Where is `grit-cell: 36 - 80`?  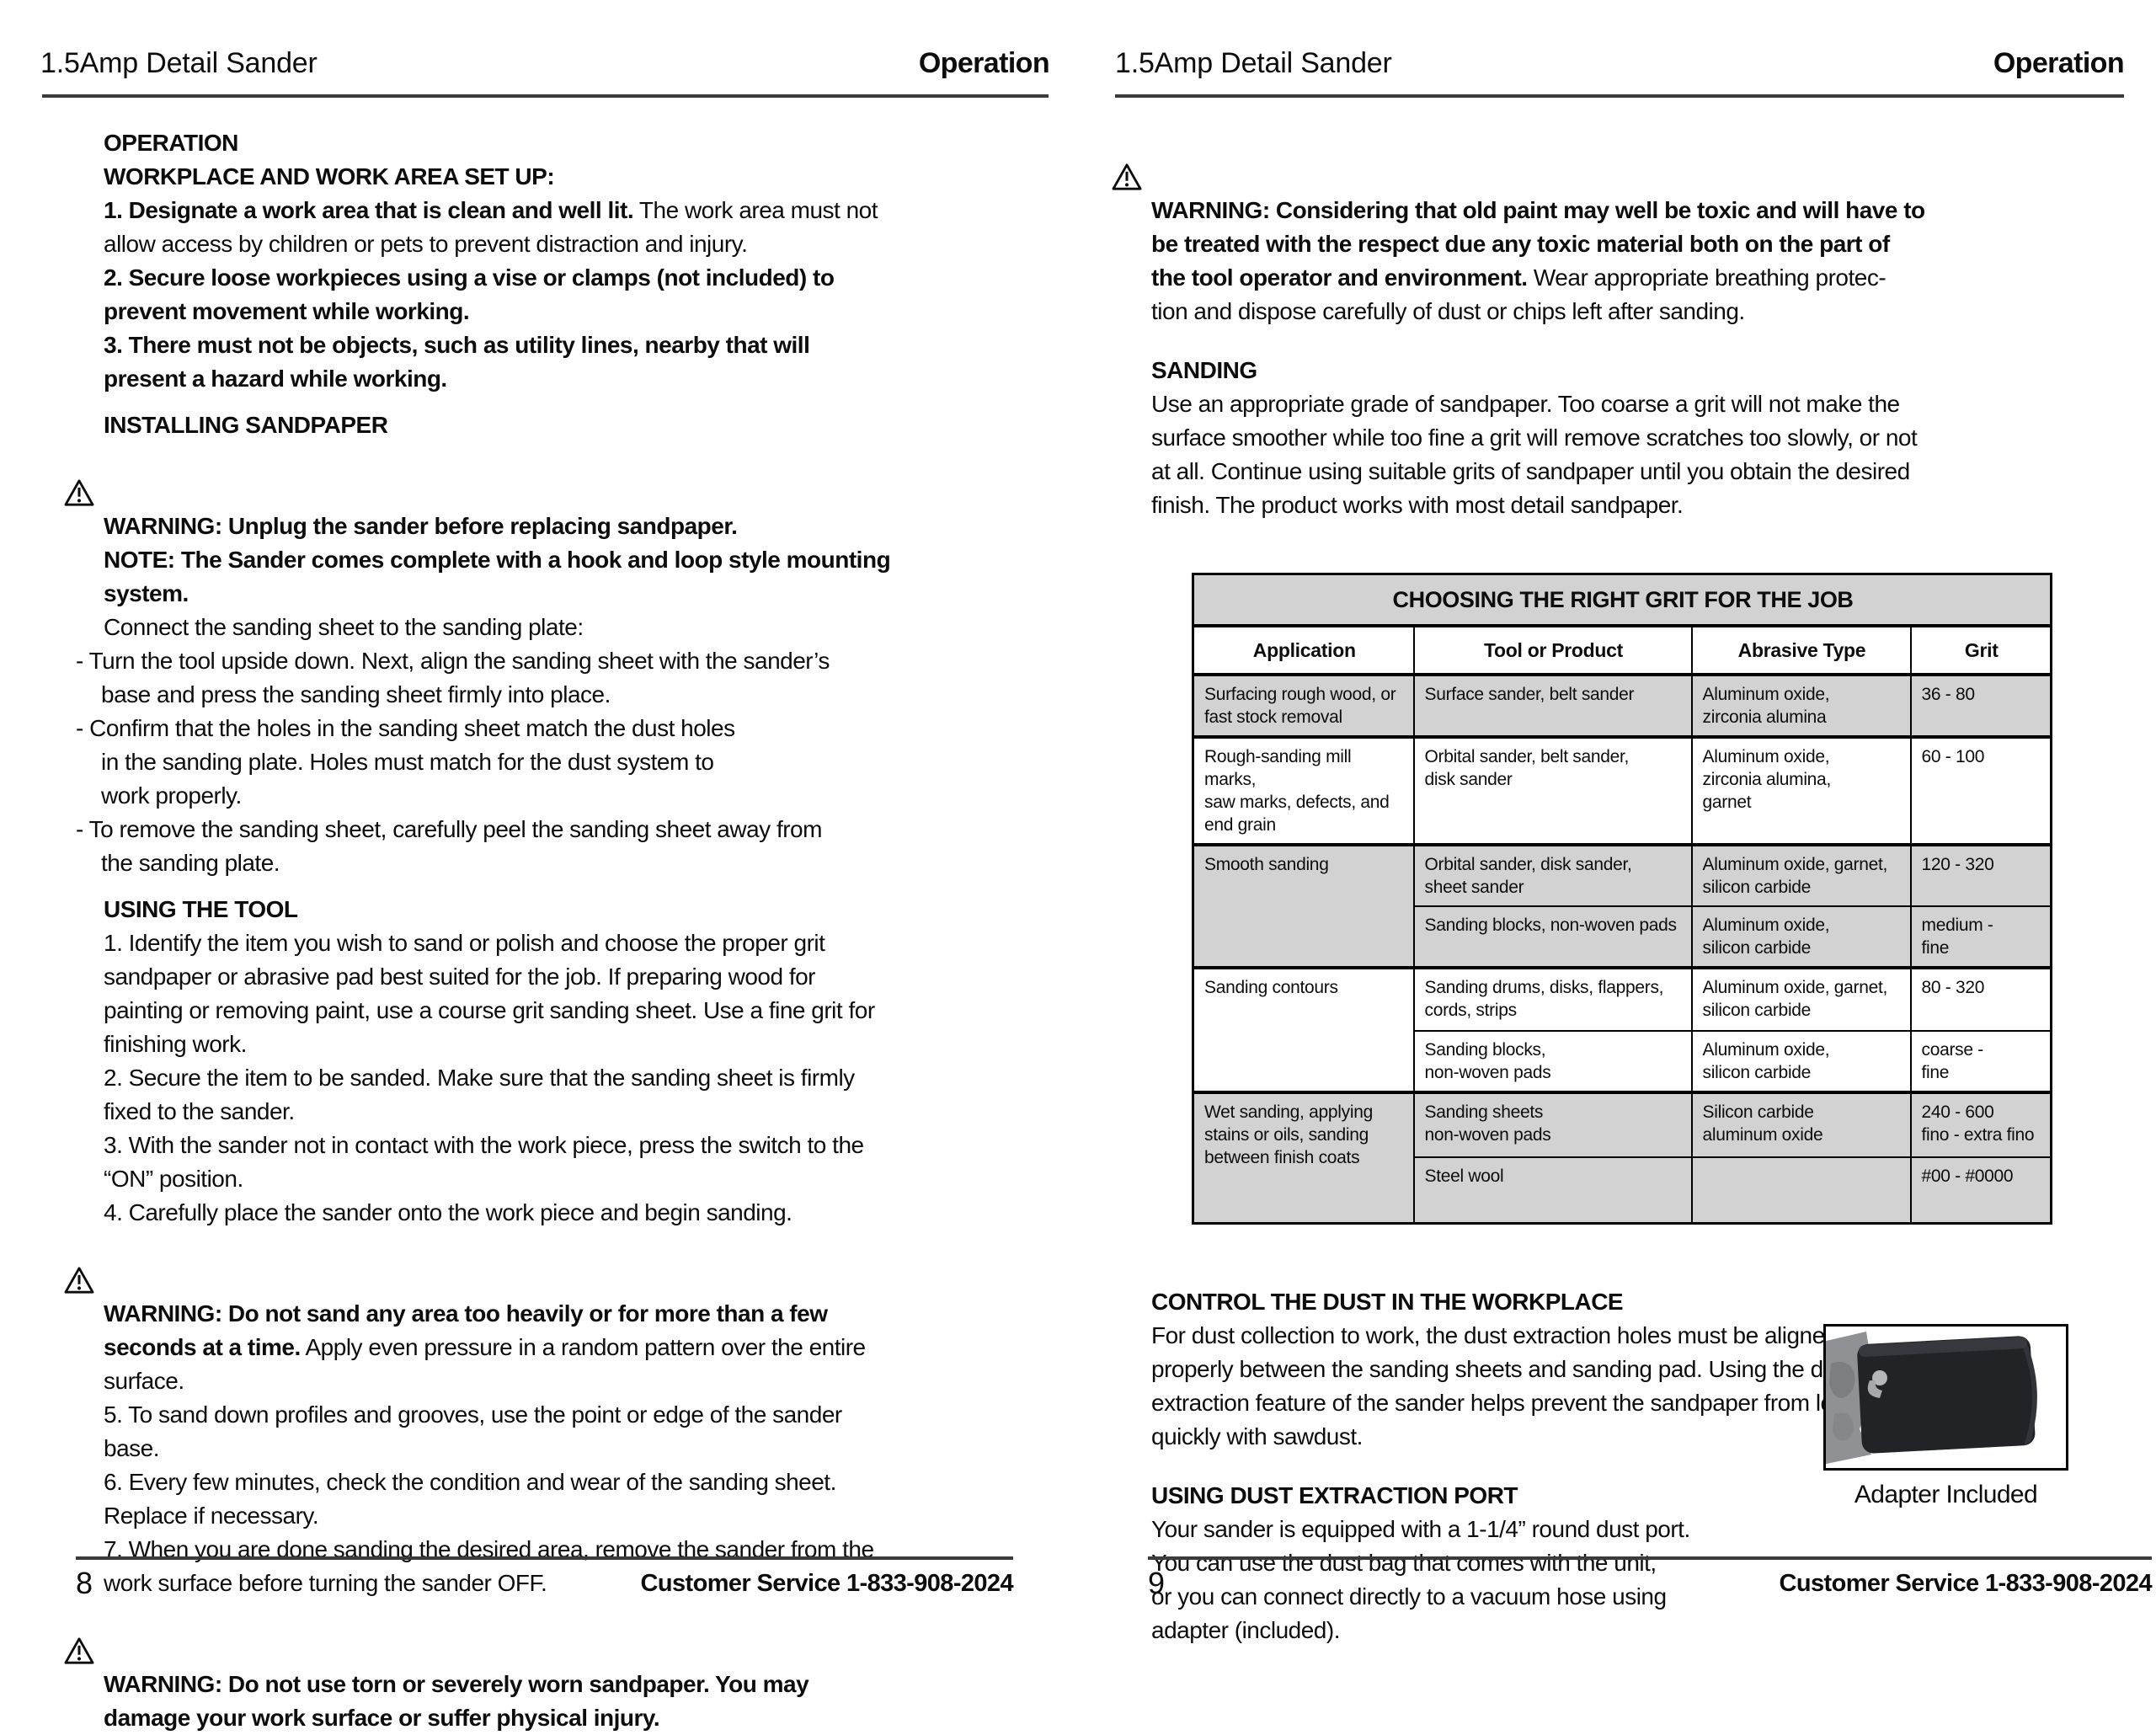
grit-cell: 36 - 80 is located at coordinates (1981, 705).